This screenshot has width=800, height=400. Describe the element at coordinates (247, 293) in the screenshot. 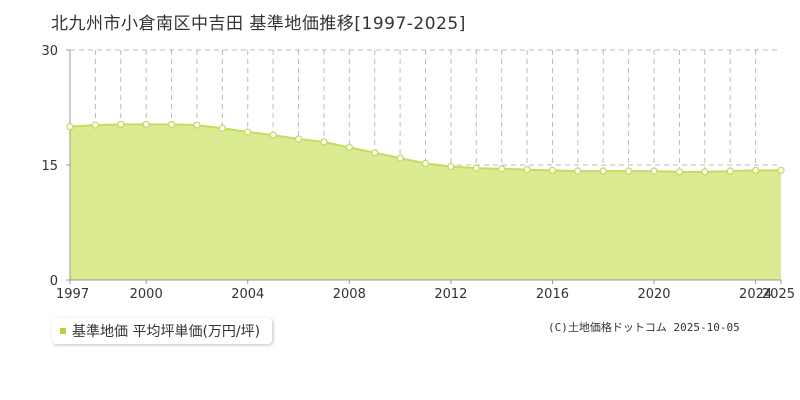

I see `x-tick-label: 2004` at that location.